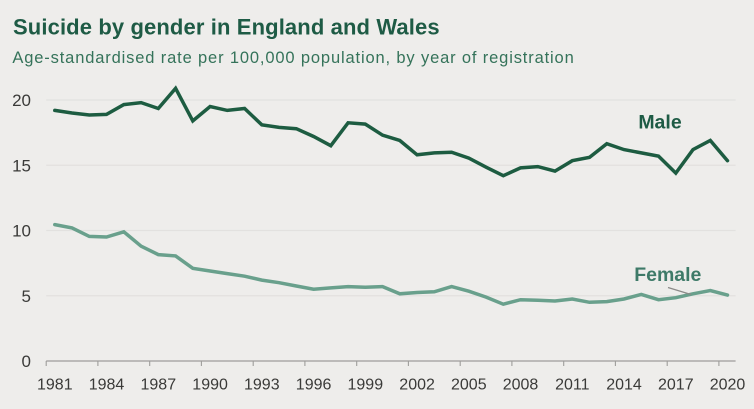 The height and width of the screenshot is (409, 754). Describe the element at coordinates (21, 100) in the screenshot. I see `svg-text: 20` at that location.